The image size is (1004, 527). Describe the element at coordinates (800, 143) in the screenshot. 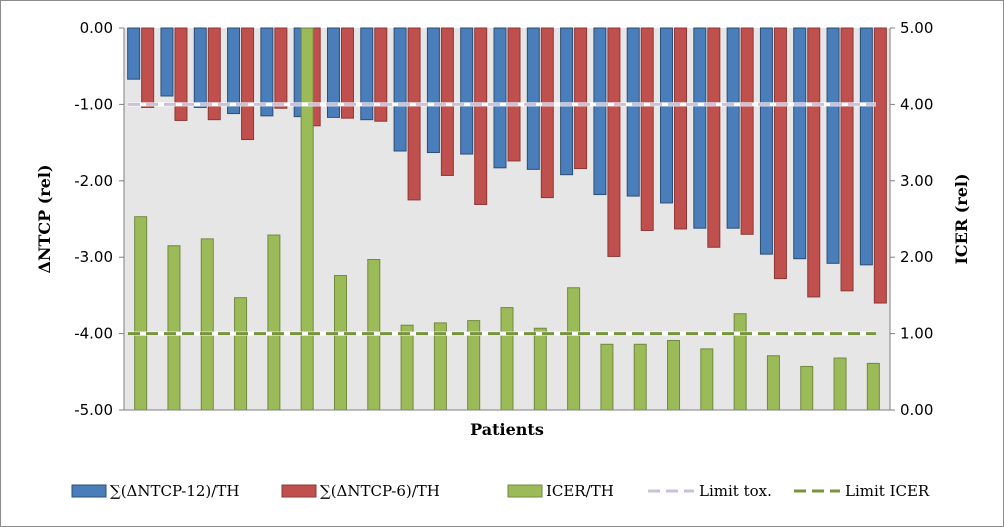

I see `bar-s0-p21` at that location.